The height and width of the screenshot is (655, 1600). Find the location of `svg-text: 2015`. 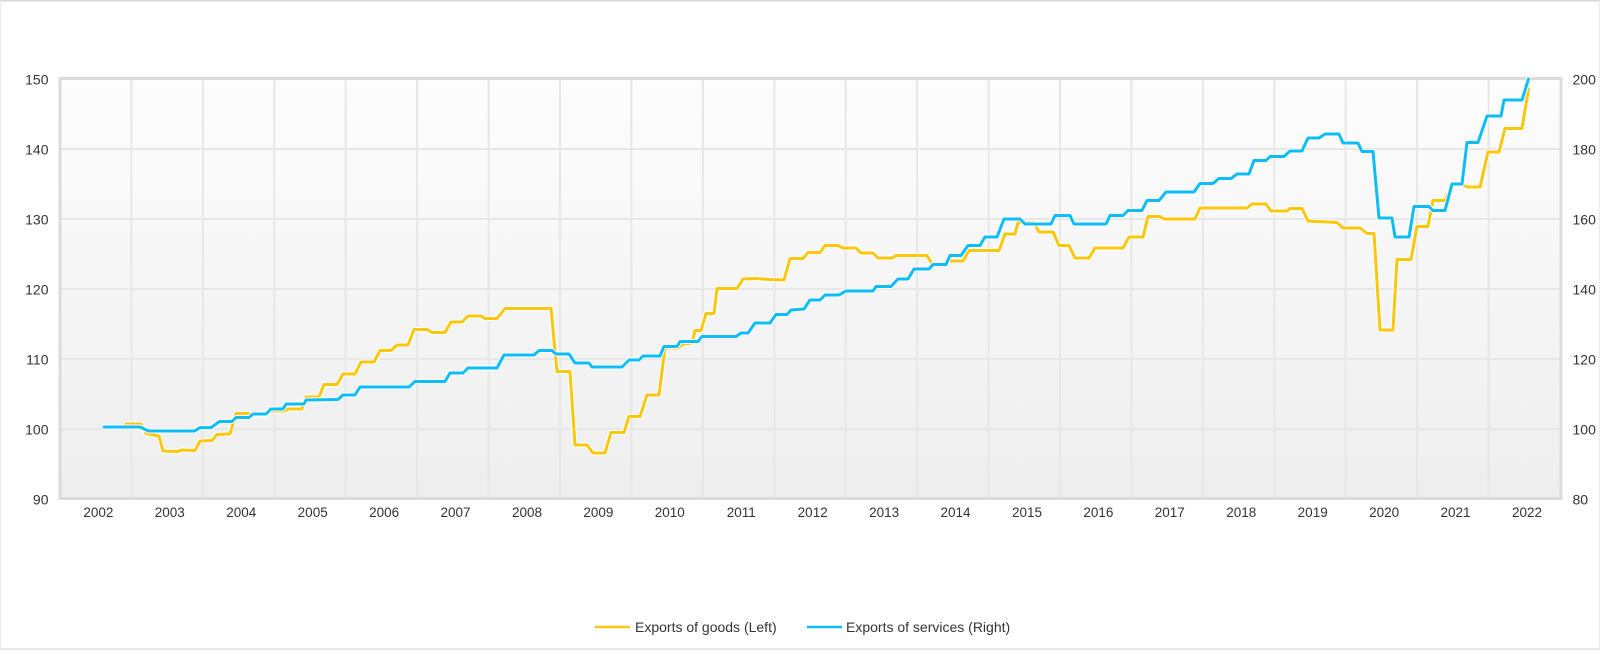

svg-text: 2015 is located at coordinates (1027, 512).